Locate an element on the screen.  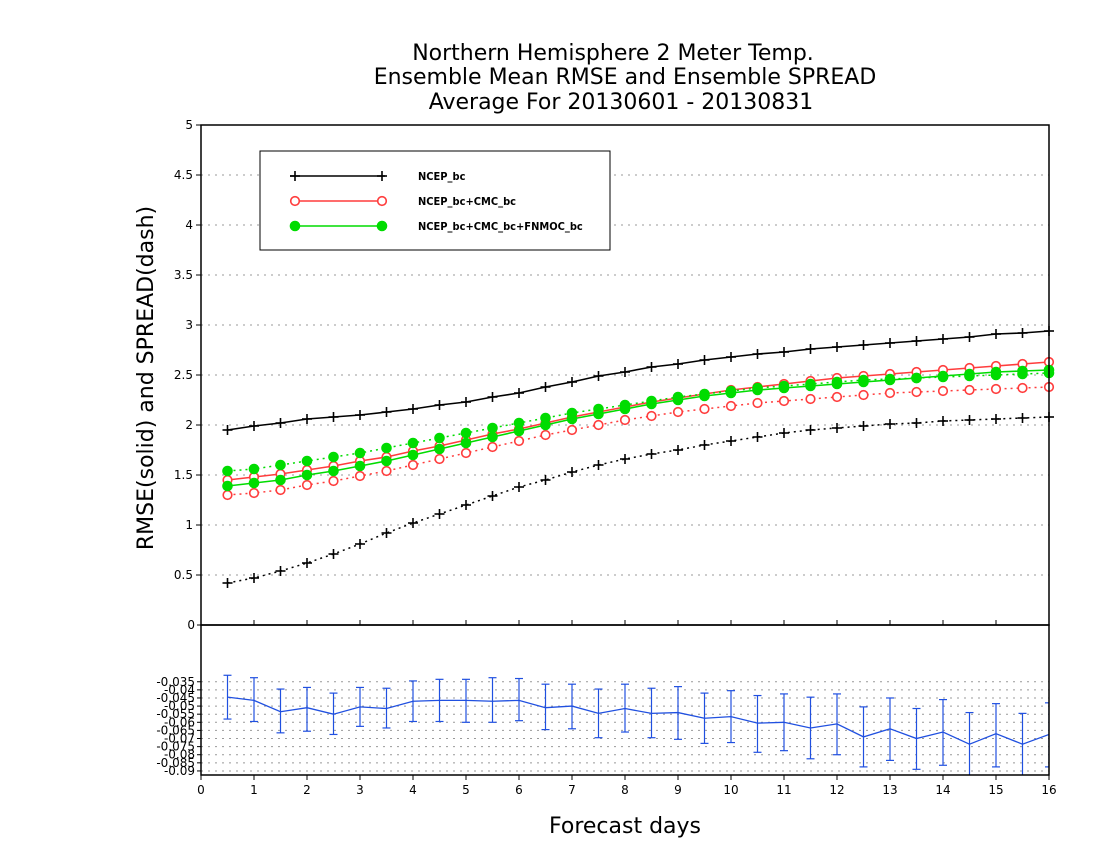
spread-line-ncep-bc-cmc-bc is located at coordinates (638, 441).